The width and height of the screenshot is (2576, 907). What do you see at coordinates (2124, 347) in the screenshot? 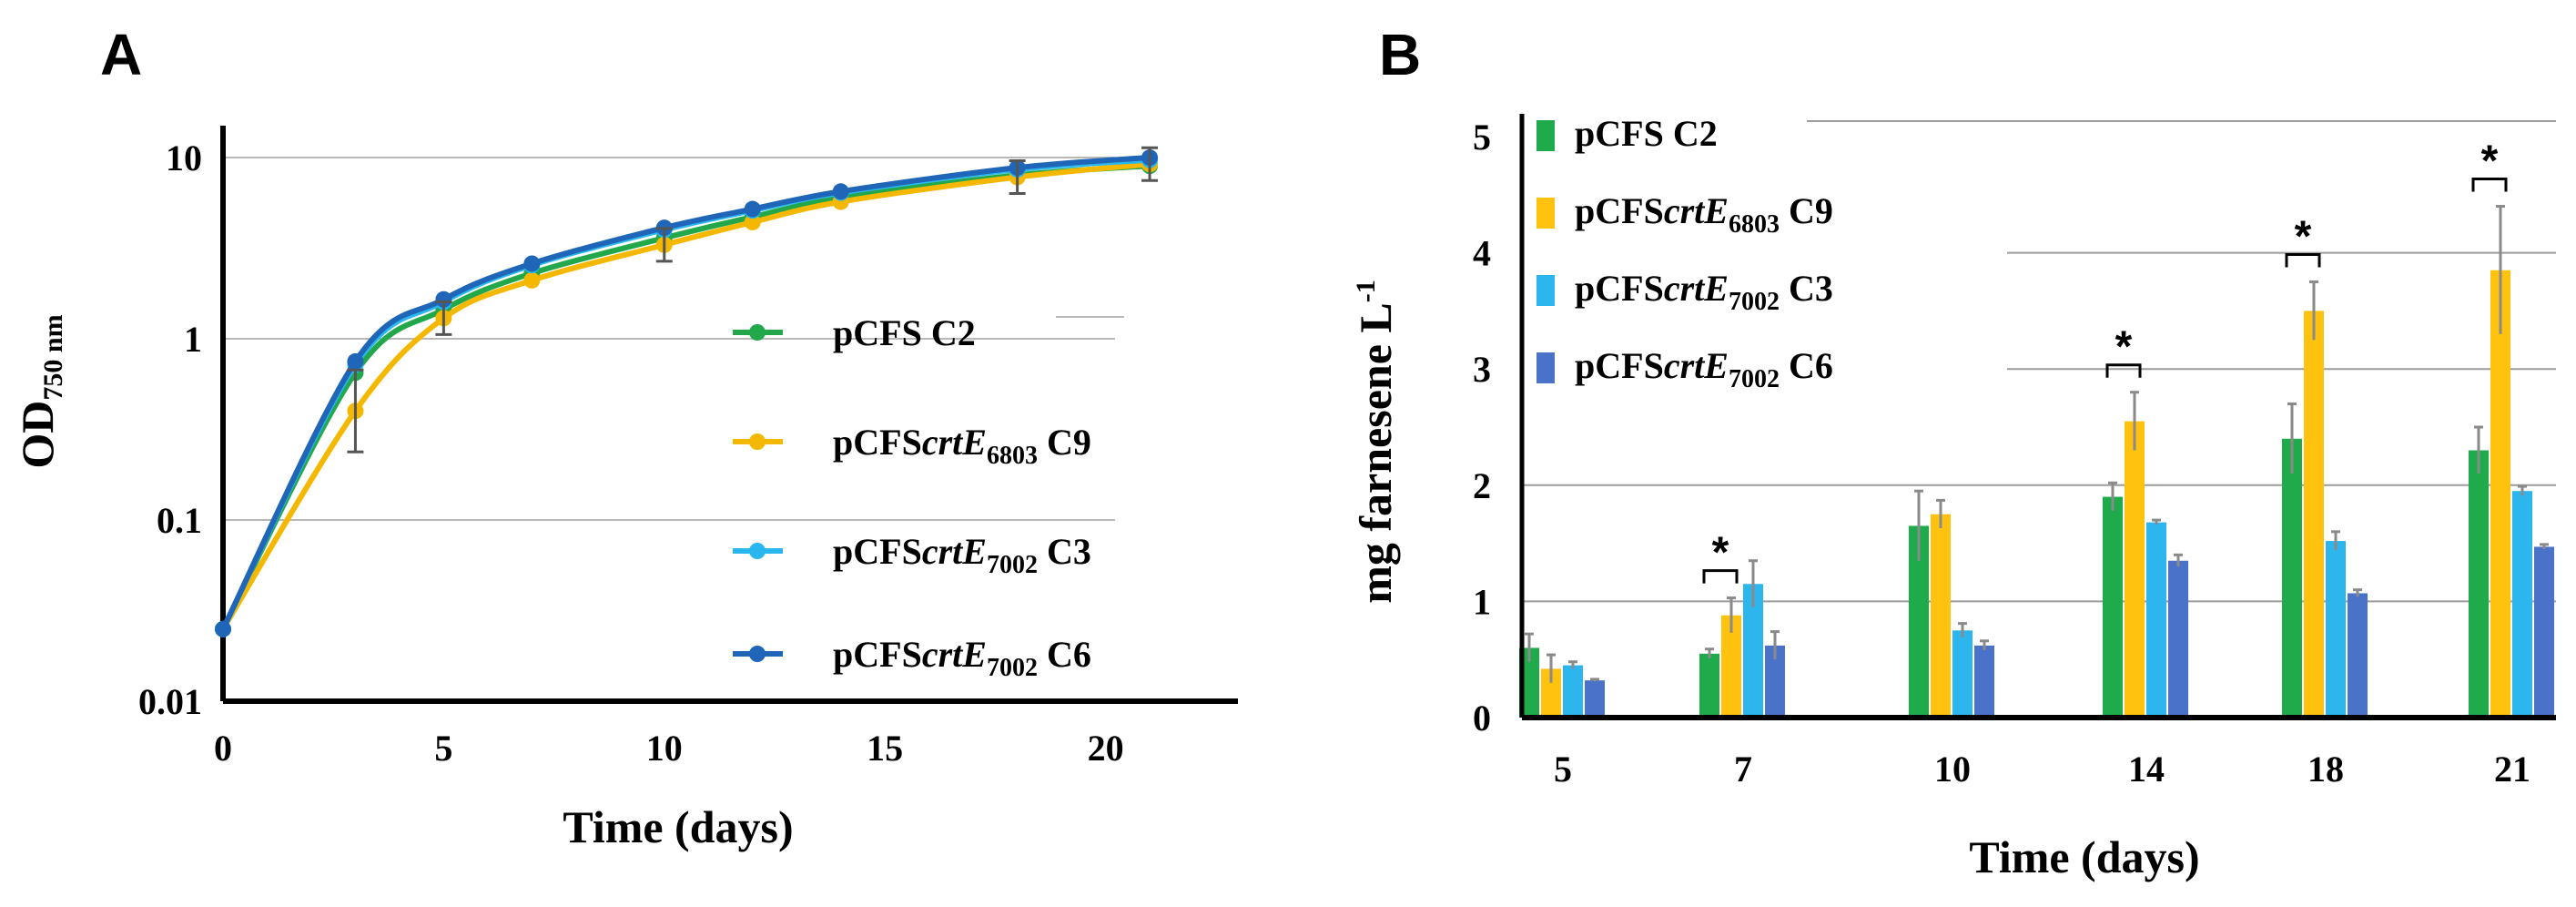
I see `chart-b-significance-star-3: *` at bounding box center [2124, 347].